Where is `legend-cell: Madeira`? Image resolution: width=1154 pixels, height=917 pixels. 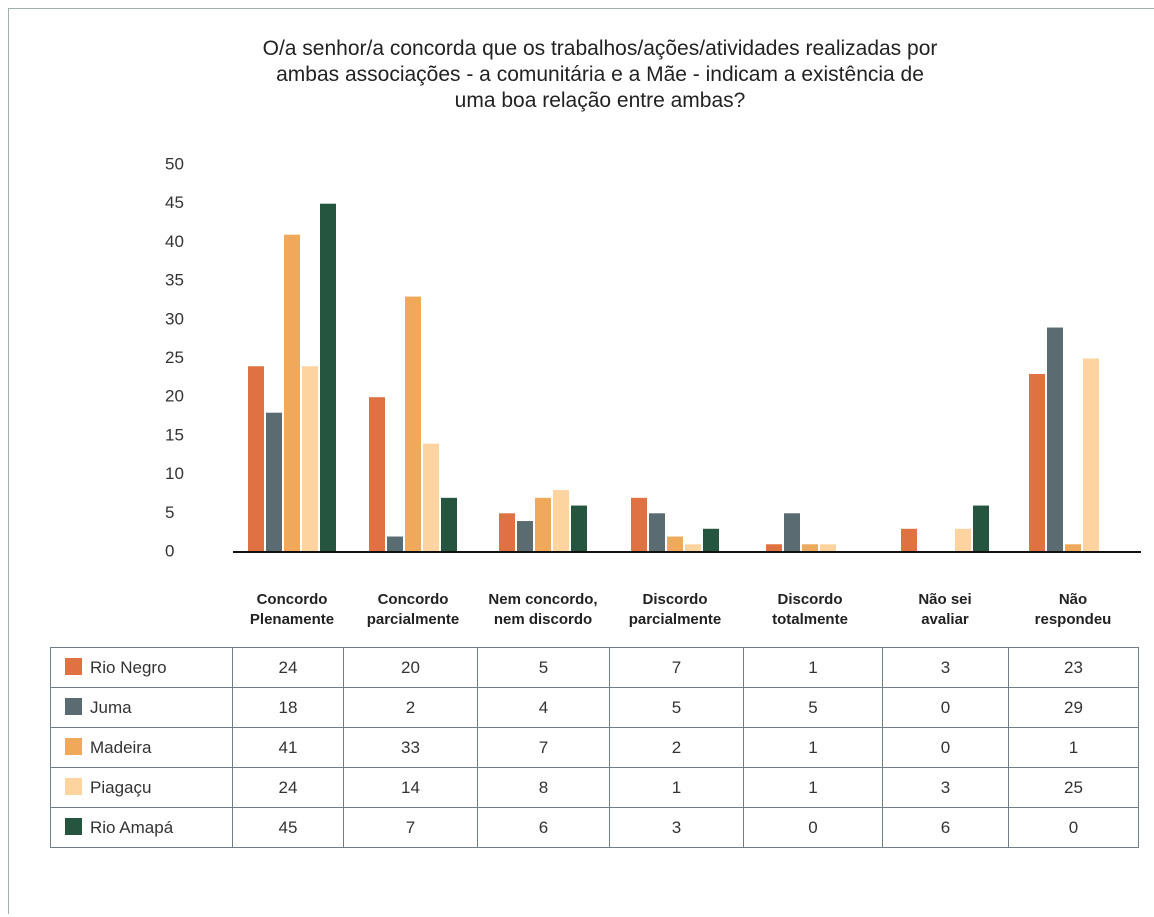 legend-cell: Madeira is located at coordinates (141, 747).